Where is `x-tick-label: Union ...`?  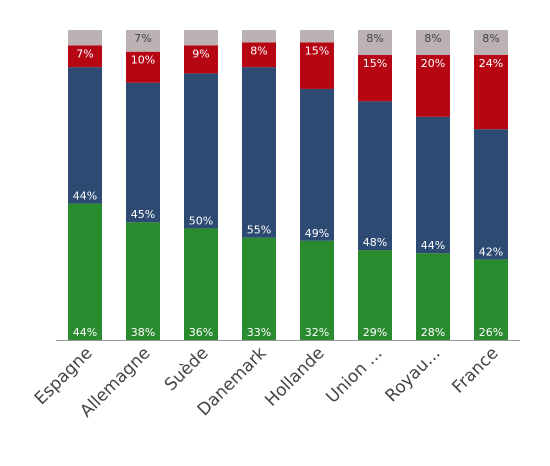 x-tick-label: Union ... is located at coordinates (354, 375).